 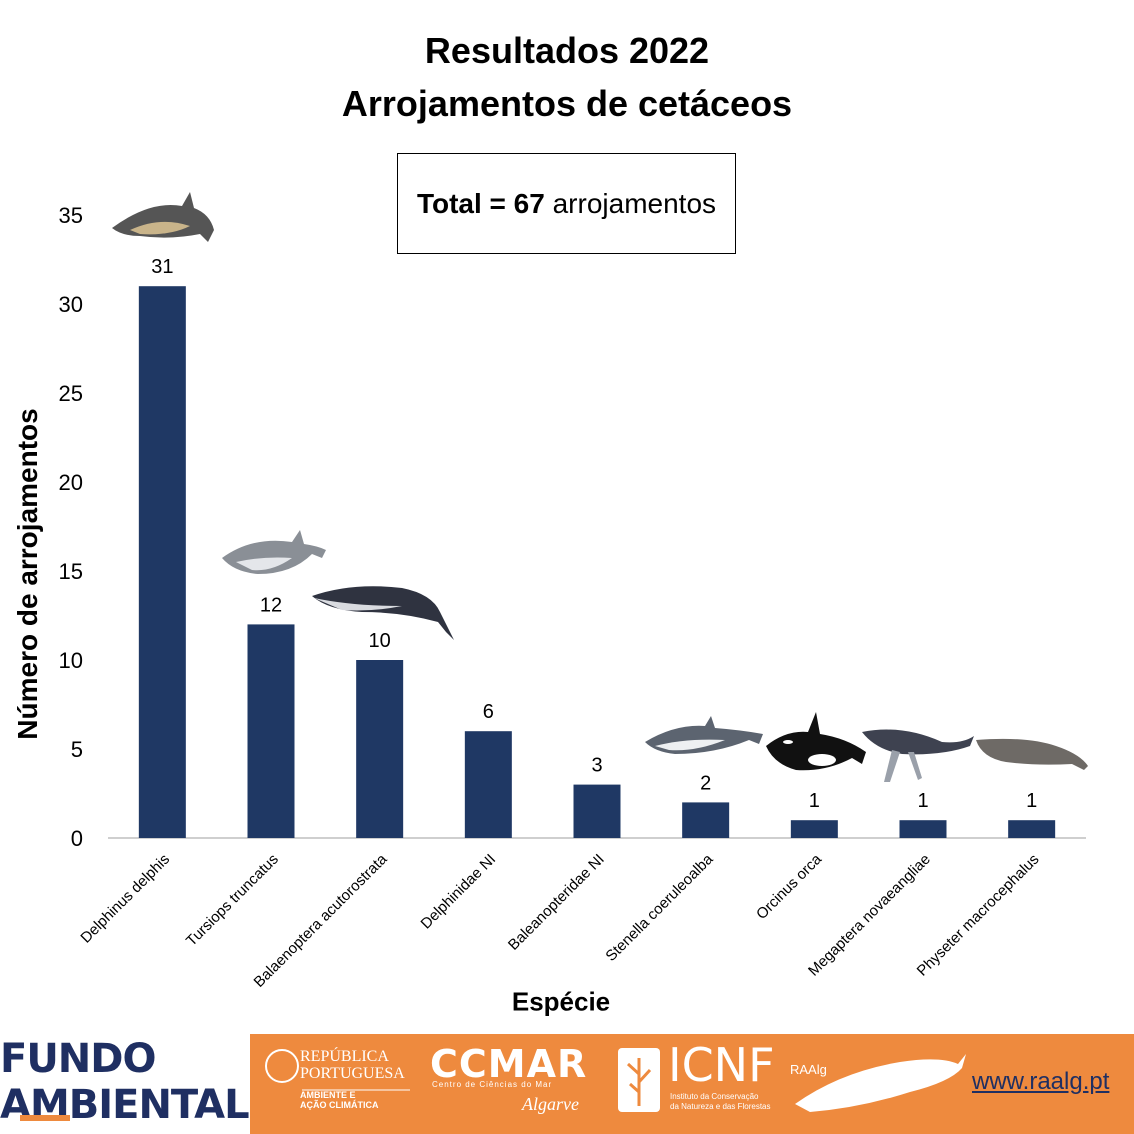 What do you see at coordinates (488, 712) in the screenshot?
I see `data-label: 6` at bounding box center [488, 712].